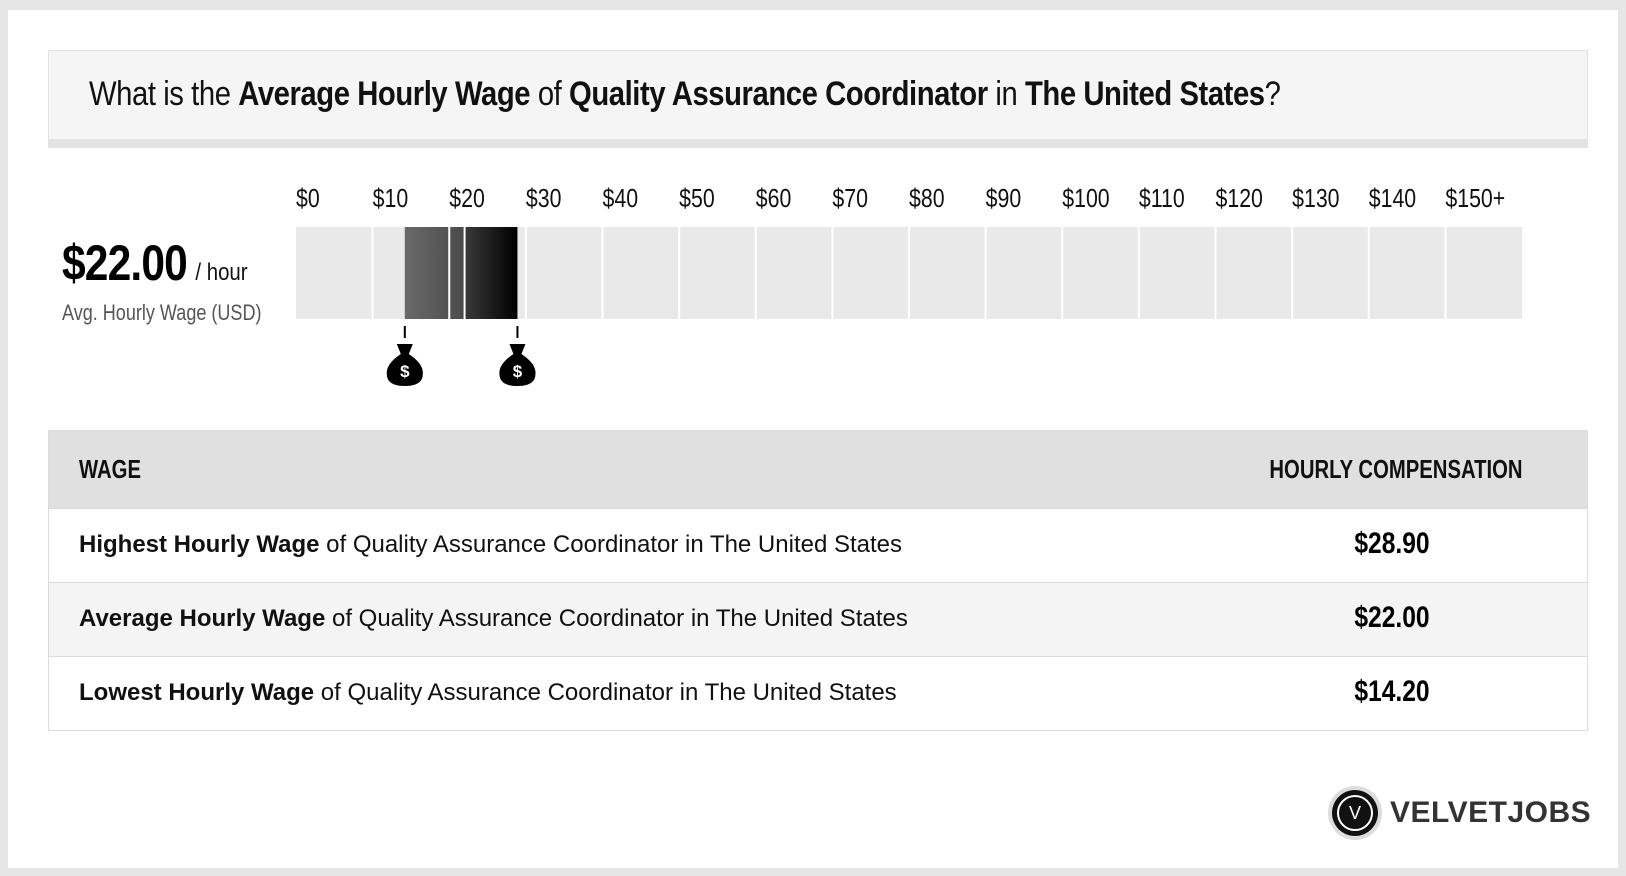 The width and height of the screenshot is (1626, 876). I want to click on money-bag-icon-high, so click(517, 365).